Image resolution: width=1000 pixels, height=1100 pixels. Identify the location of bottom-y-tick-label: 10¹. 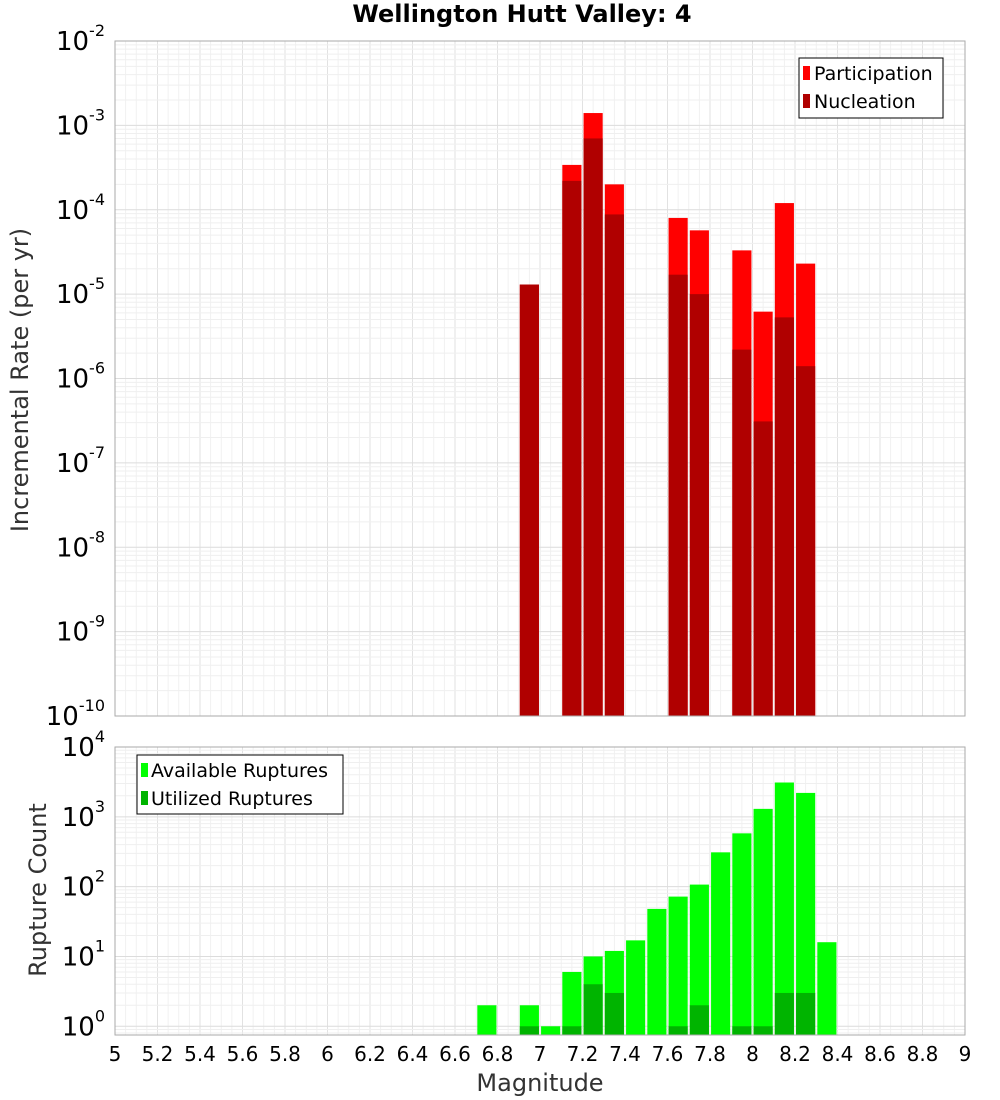
(83, 954).